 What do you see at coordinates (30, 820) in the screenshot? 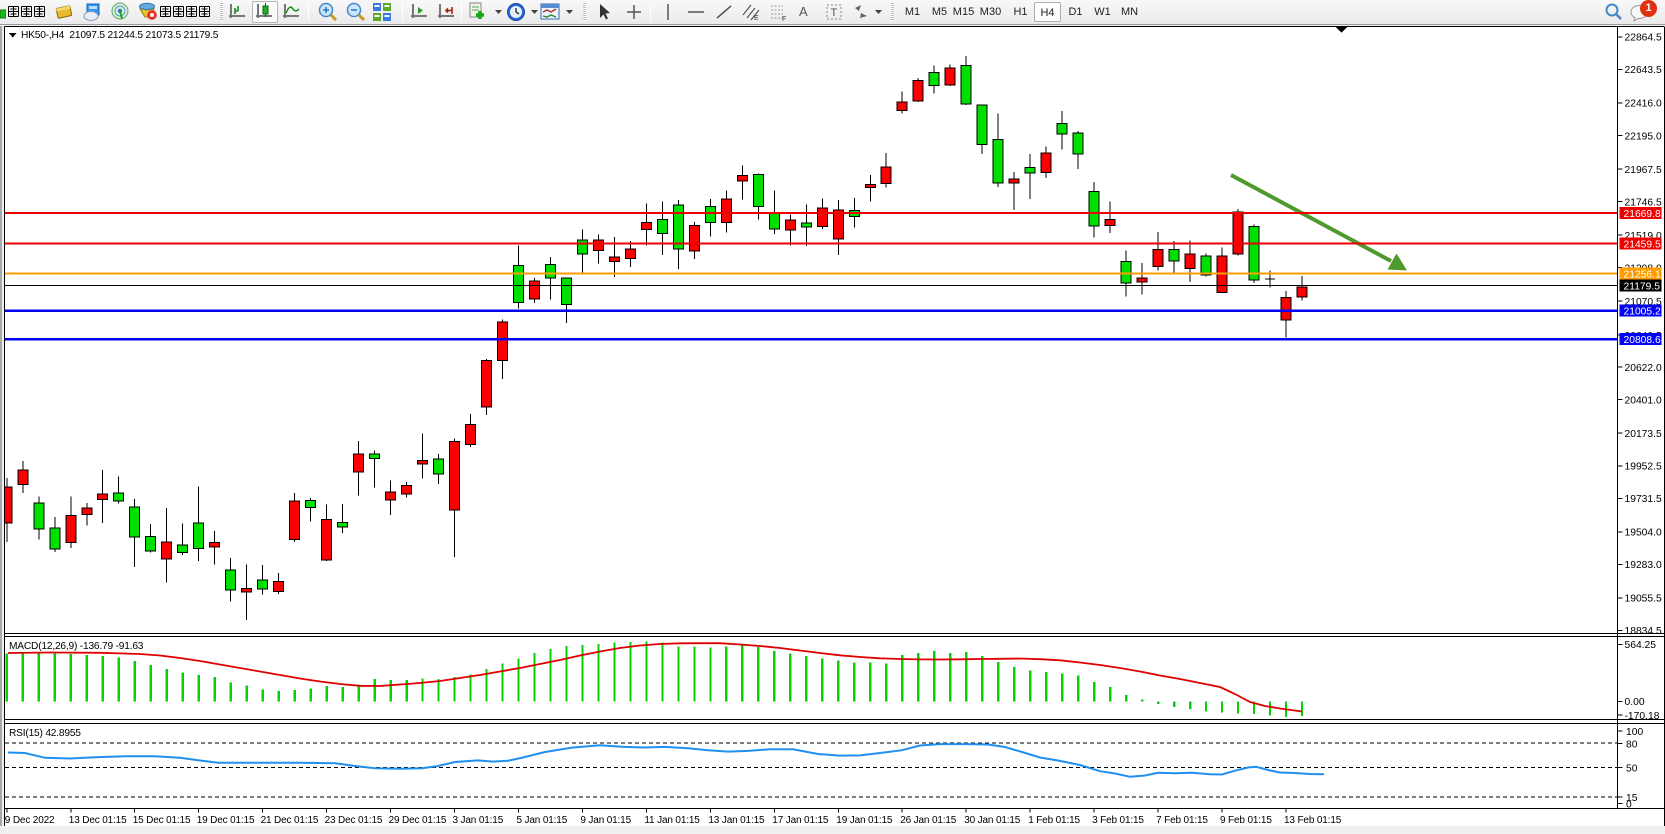
I see `svg-text: 9 Dec 2022` at bounding box center [30, 820].